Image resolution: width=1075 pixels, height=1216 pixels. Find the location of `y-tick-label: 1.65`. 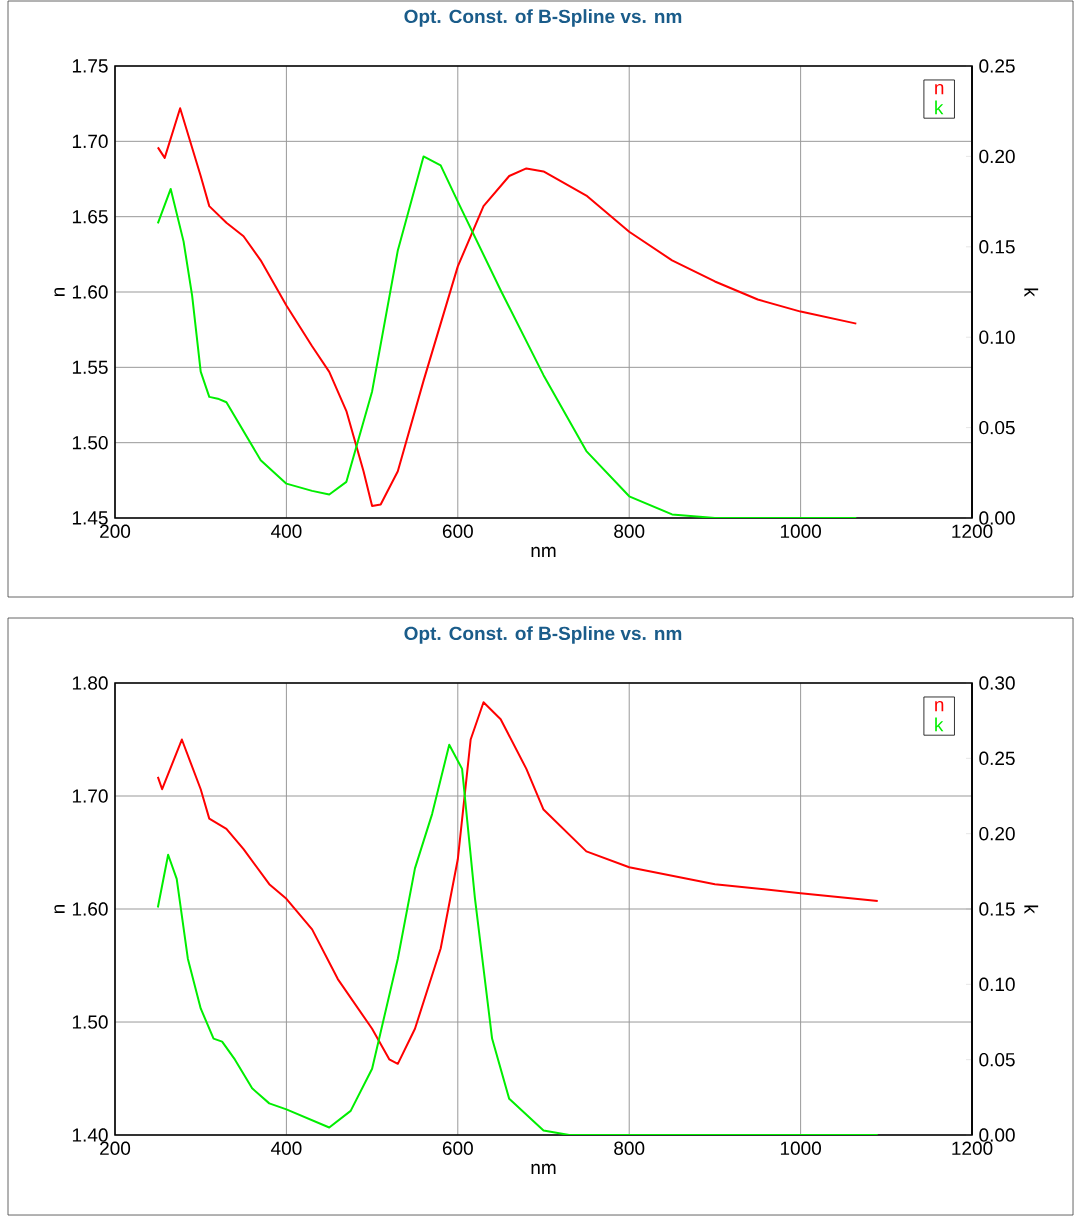

y-tick-label: 1.65 is located at coordinates (90, 216).